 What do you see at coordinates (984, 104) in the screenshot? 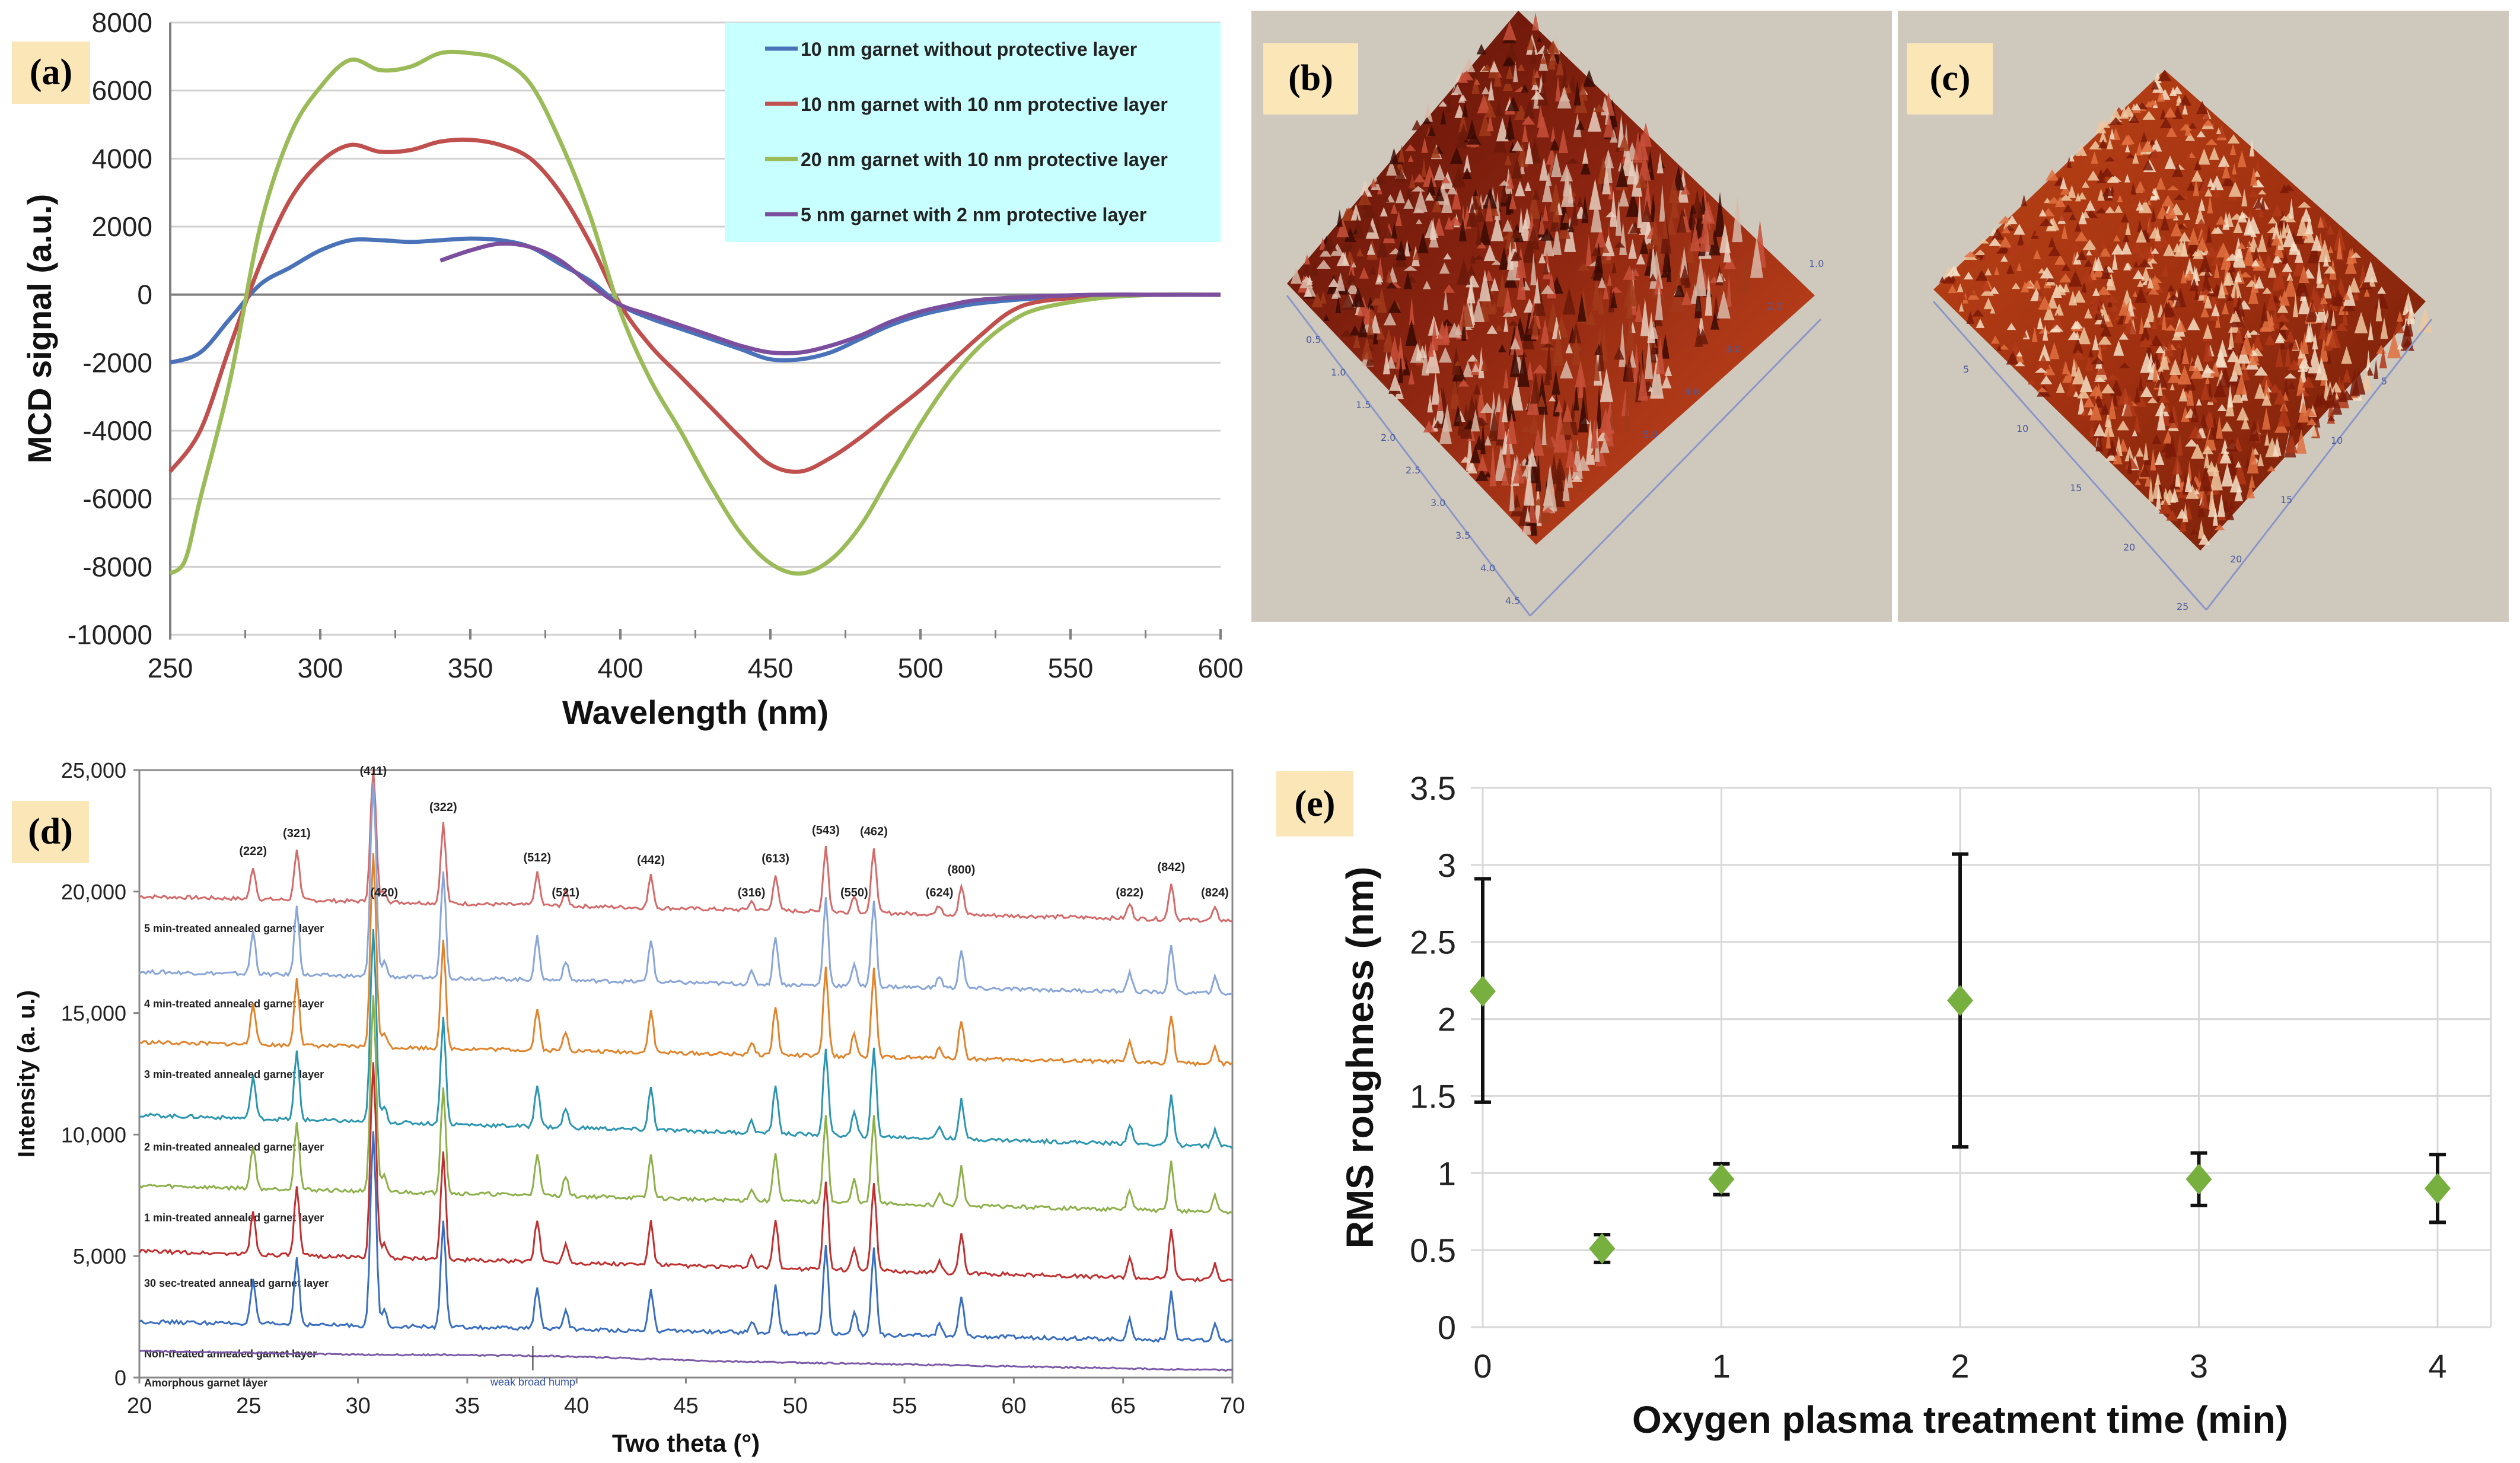
I see `mcd-legend-entry: 10 nm garnet with 10 nm protective layer` at bounding box center [984, 104].